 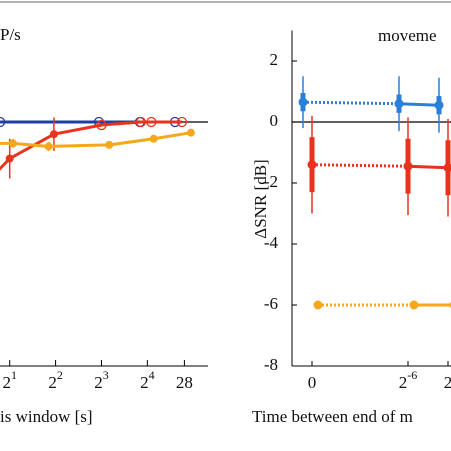 I want to click on x-tick-label: 24, so click(x=147, y=380).